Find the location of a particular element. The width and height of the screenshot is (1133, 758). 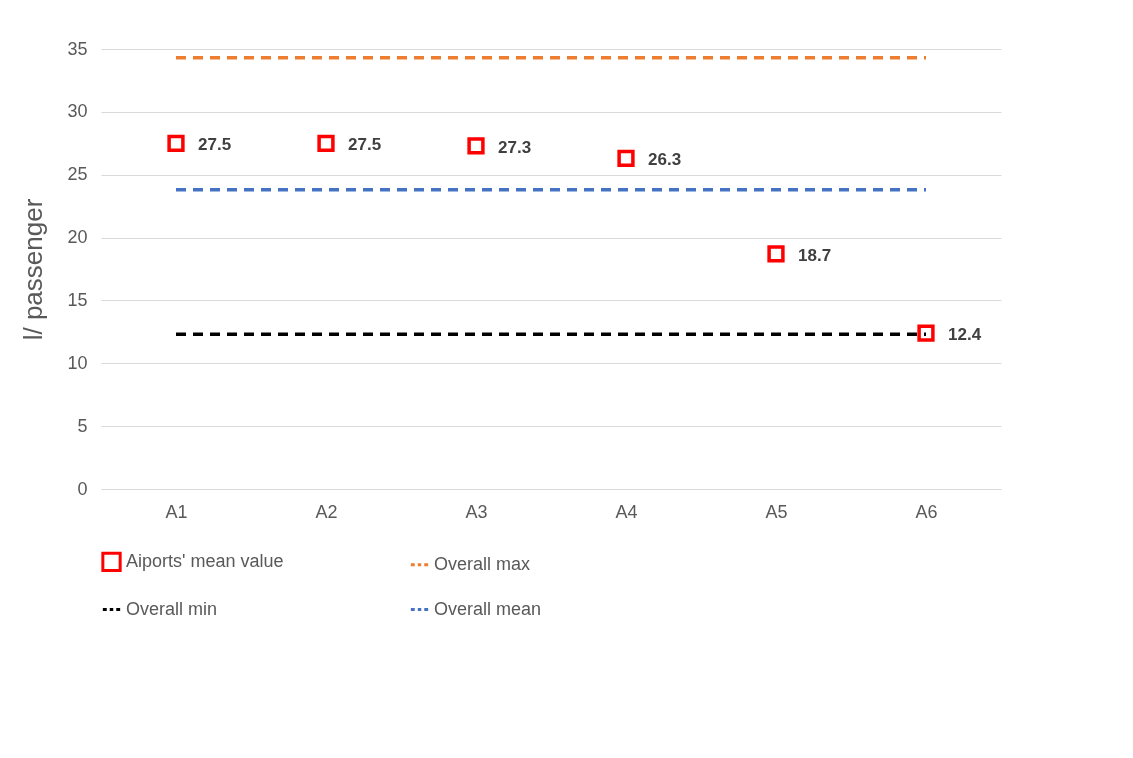

x-tick-label: A2 is located at coordinates (326, 511).